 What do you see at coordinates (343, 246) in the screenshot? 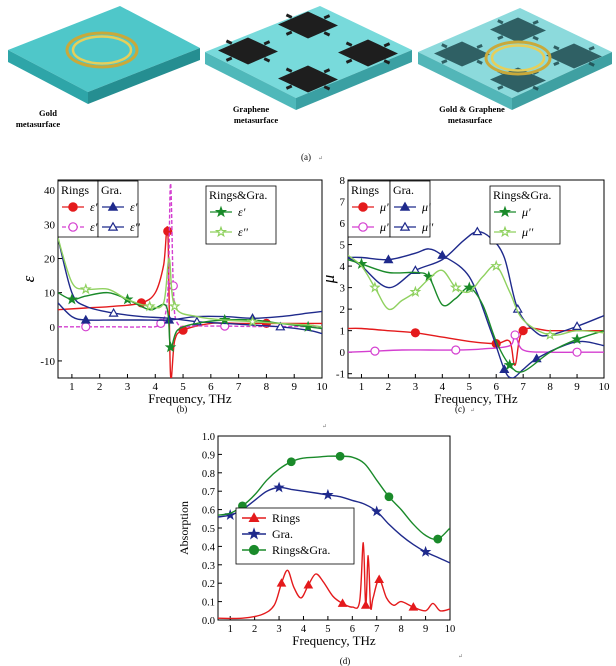
I see `y-tick-label: 5` at bounding box center [343, 246].